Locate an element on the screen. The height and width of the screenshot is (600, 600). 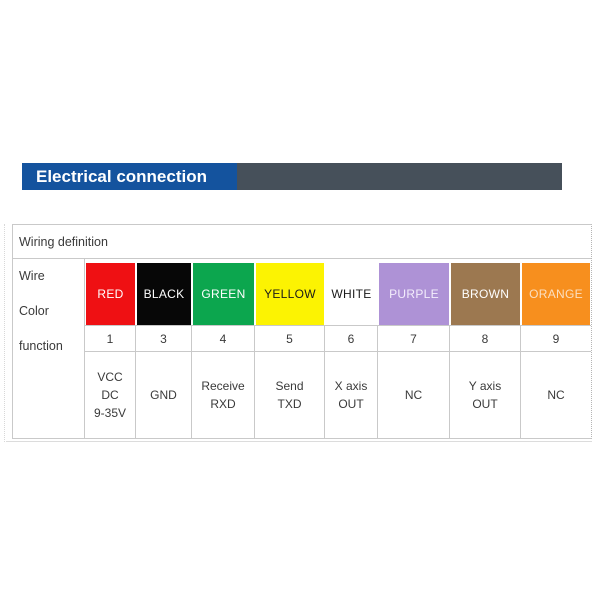
wire-color-cell: PURPLE is located at coordinates (414, 292).